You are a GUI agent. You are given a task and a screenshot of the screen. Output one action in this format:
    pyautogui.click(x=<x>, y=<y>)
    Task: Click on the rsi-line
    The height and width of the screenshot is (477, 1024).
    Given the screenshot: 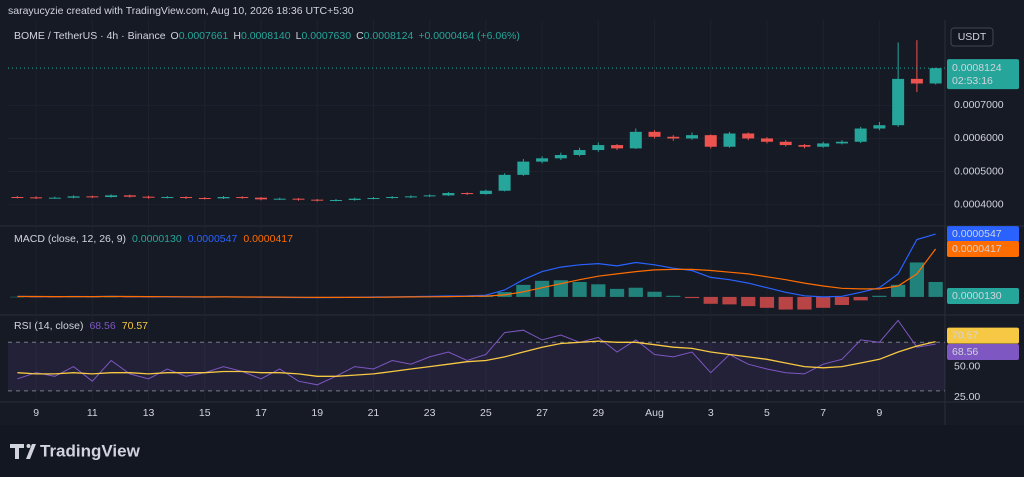 What is the action you would take?
    pyautogui.click(x=476, y=358)
    